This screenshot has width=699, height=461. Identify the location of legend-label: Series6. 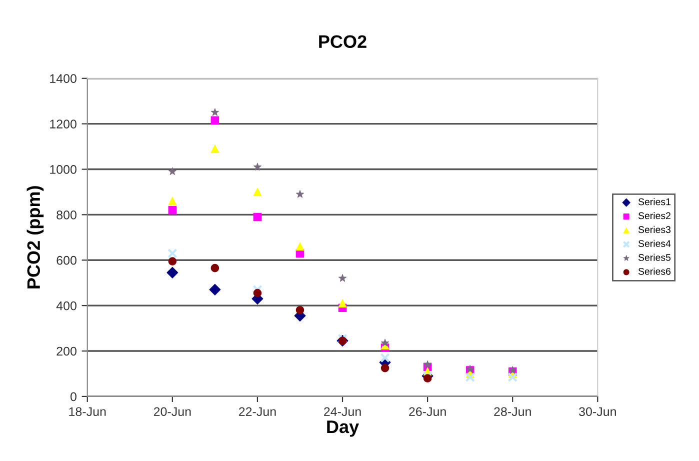
(654, 271).